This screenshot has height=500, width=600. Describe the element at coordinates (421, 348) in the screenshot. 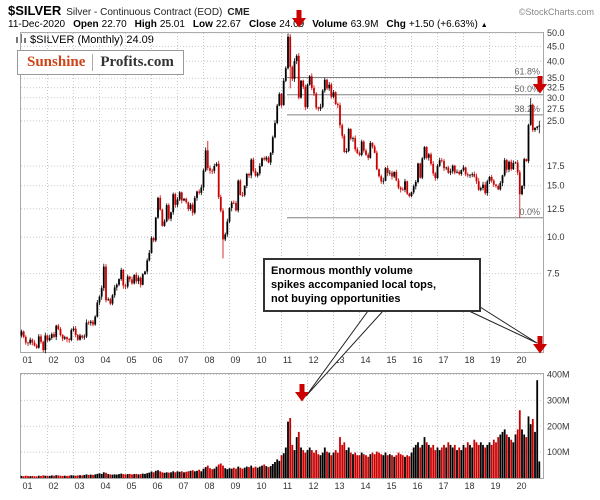

I see `callout-tails` at that location.